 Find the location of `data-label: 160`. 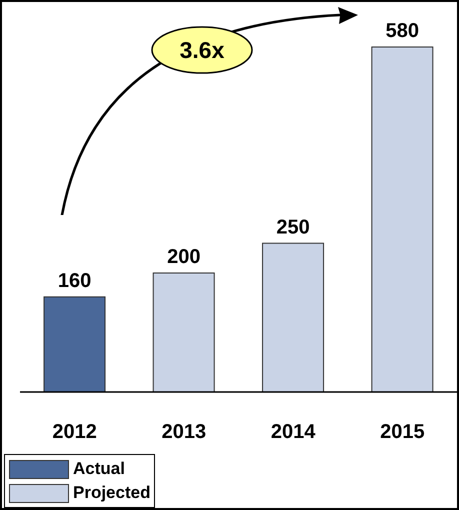

data-label: 160 is located at coordinates (75, 281).